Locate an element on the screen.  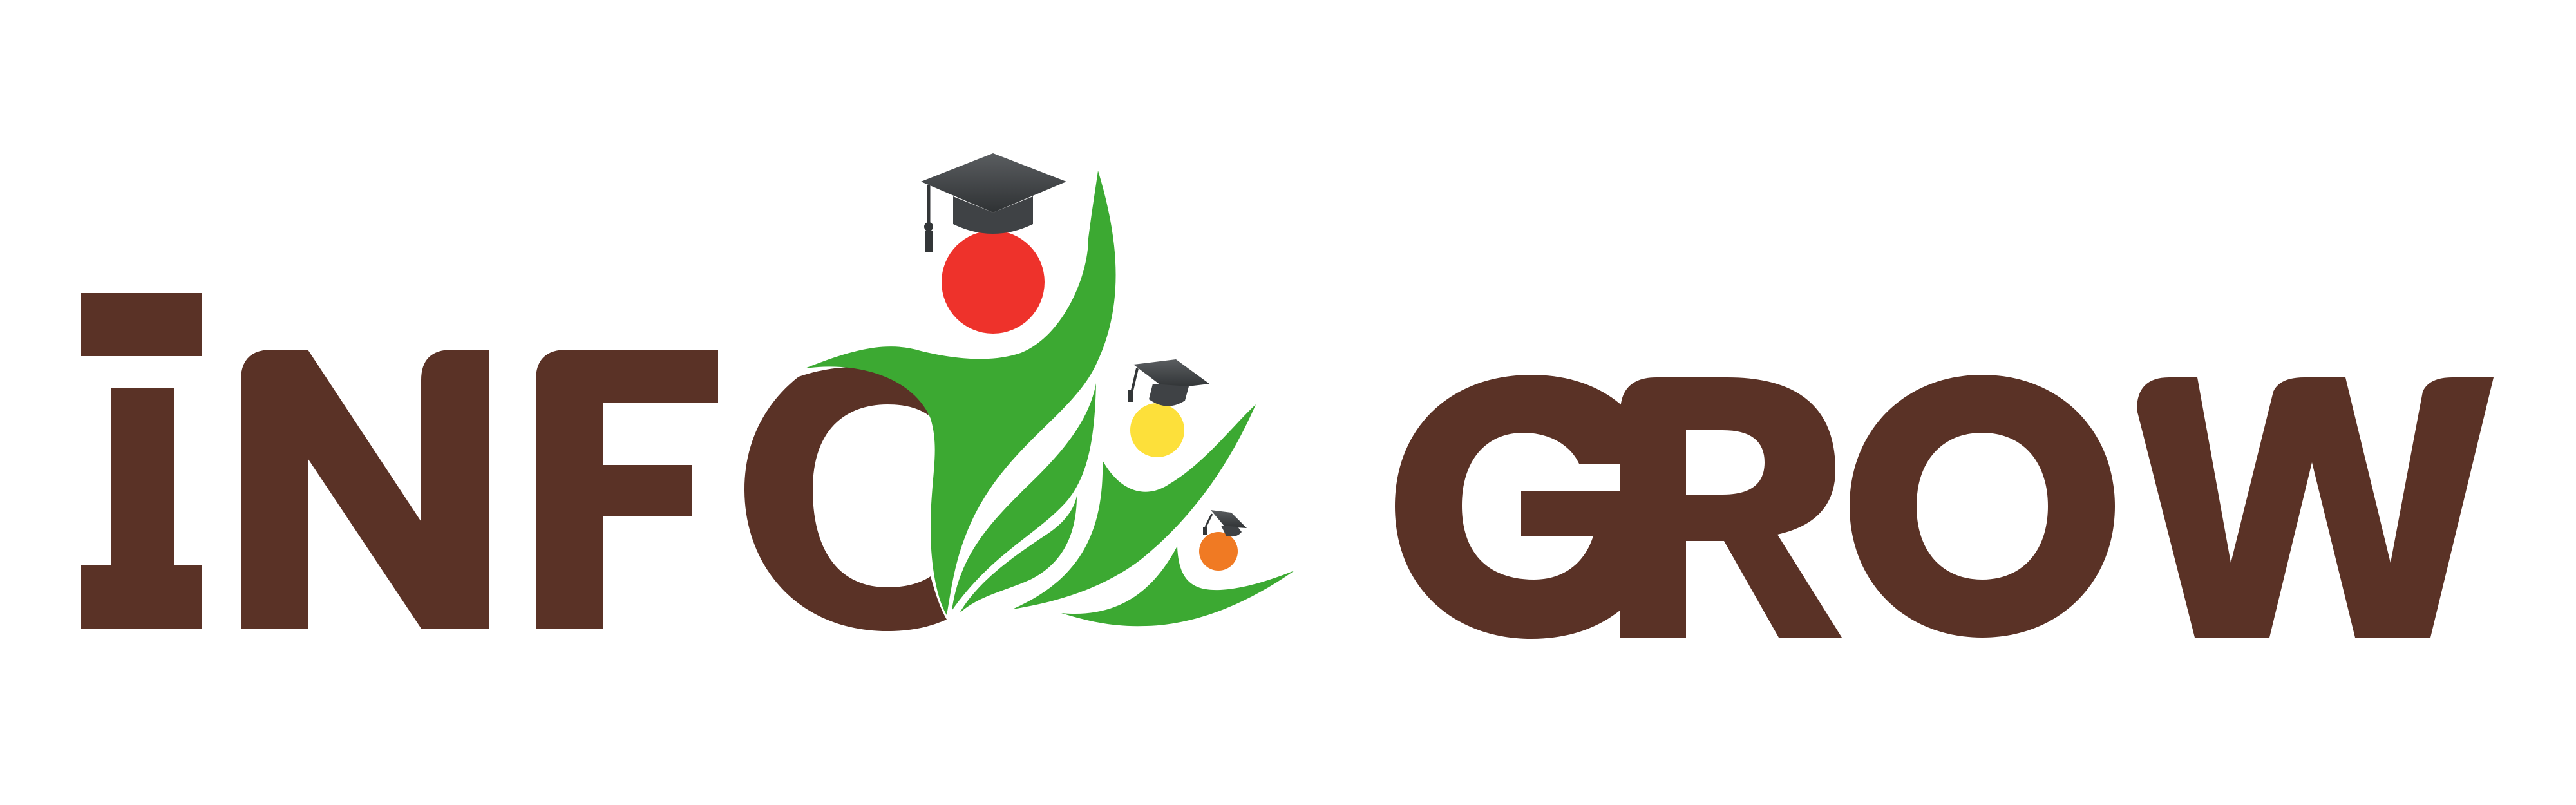
letter-n is located at coordinates (365, 490).